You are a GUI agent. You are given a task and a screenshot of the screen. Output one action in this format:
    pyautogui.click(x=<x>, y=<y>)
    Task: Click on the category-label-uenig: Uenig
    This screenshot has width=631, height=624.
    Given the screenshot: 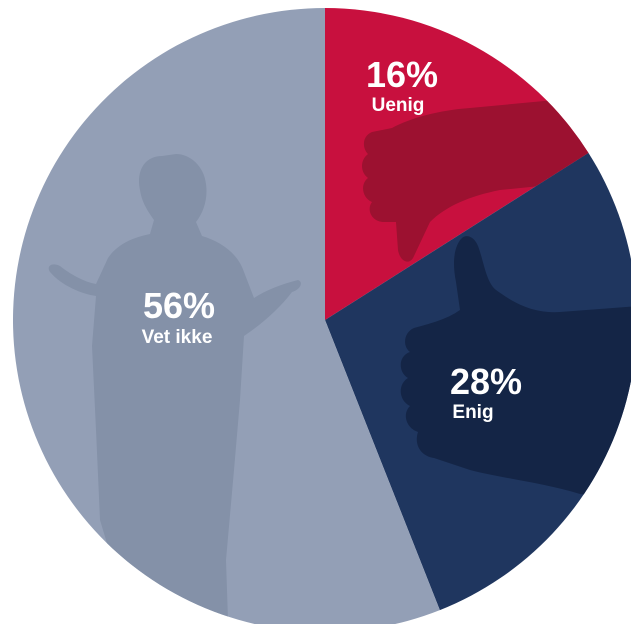 What is the action you would take?
    pyautogui.click(x=398, y=105)
    